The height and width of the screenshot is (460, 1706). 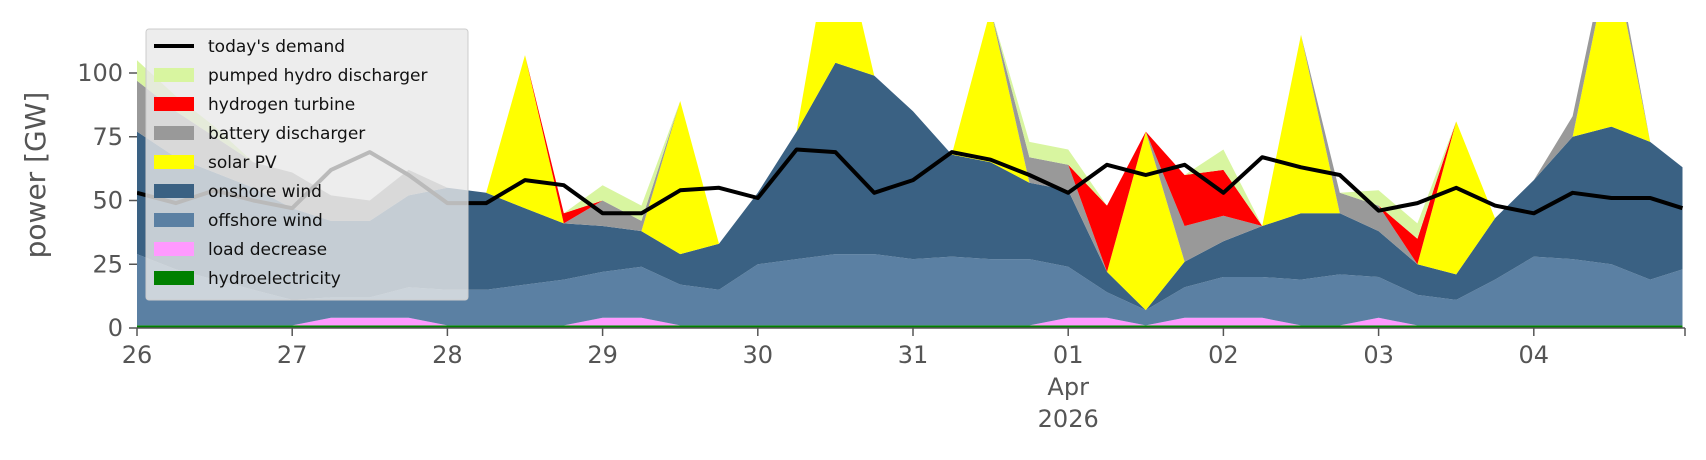 What do you see at coordinates (1378, 355) in the screenshot?
I see `x-tick-label: 03` at bounding box center [1378, 355].